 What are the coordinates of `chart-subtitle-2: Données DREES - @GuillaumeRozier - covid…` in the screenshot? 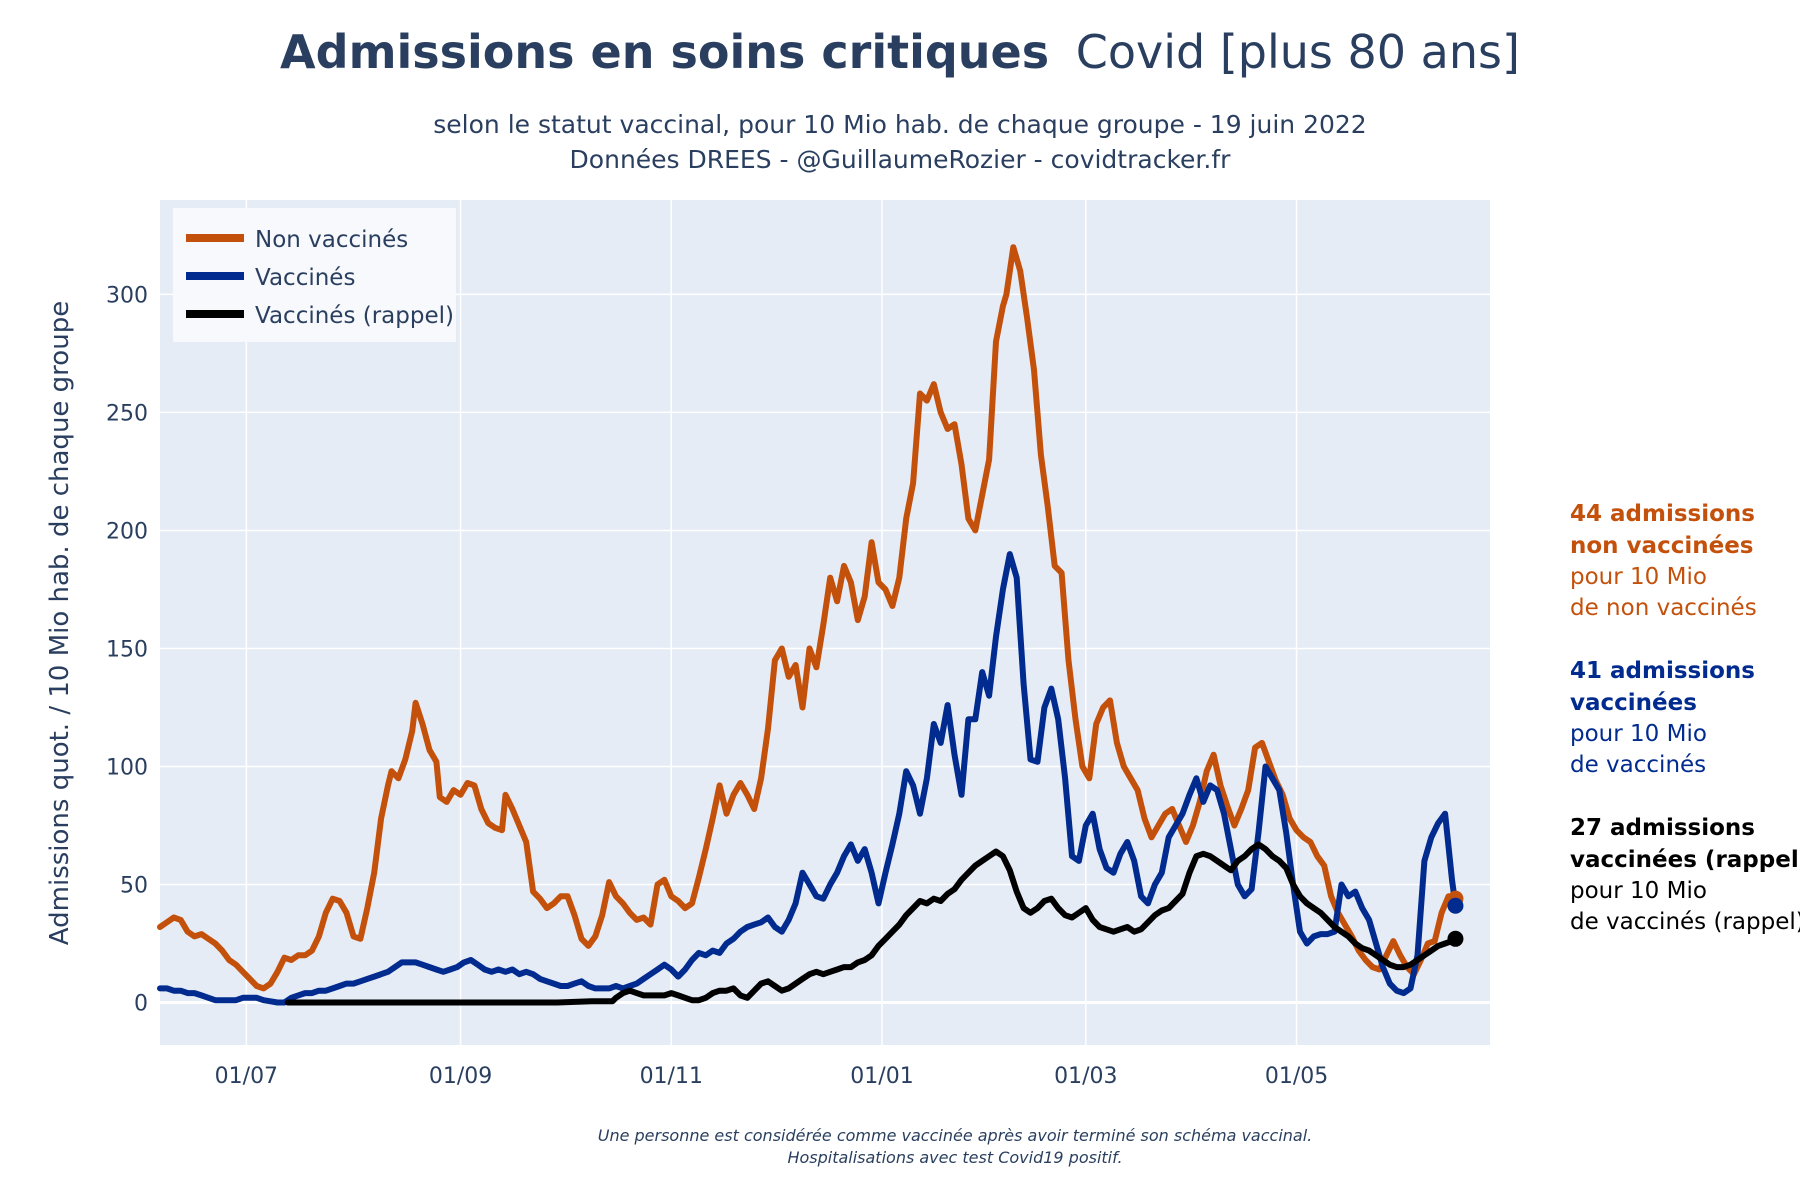 It's located at (901, 159).